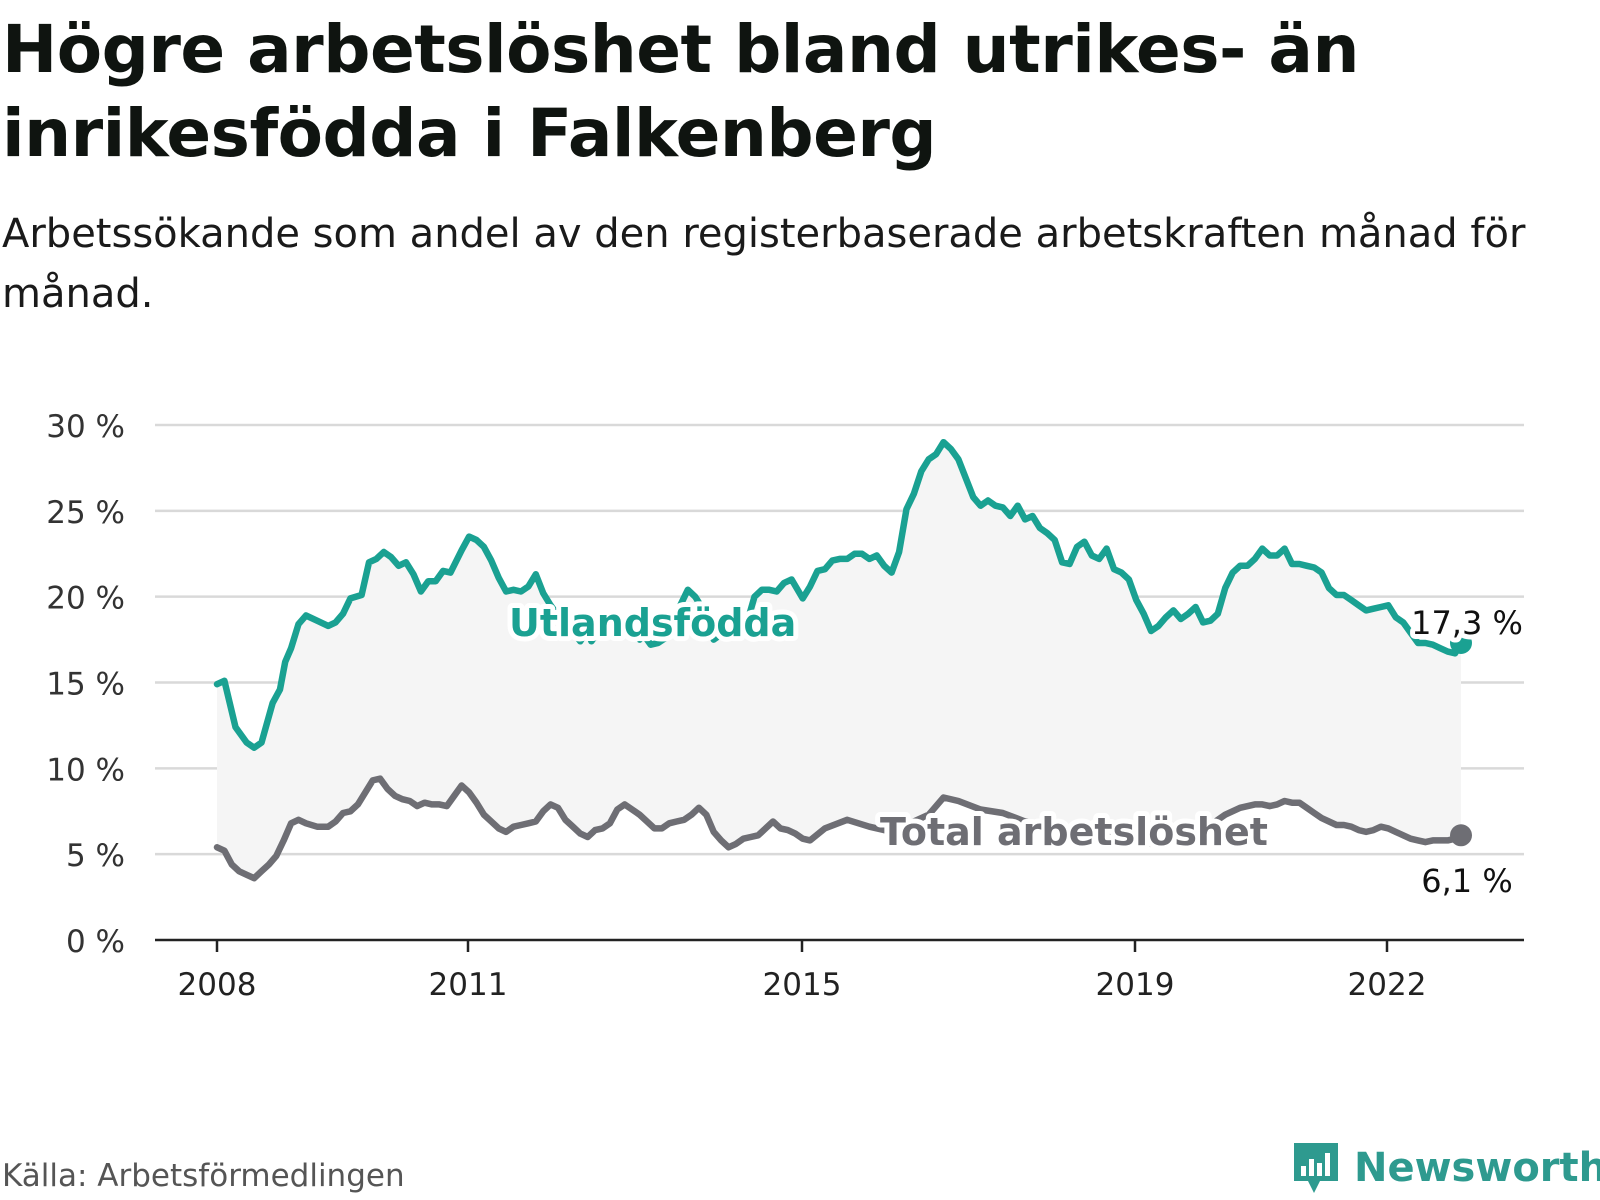 The height and width of the screenshot is (1200, 1600). What do you see at coordinates (85, 685) in the screenshot?
I see `y-tick-label: 15 %` at bounding box center [85, 685].